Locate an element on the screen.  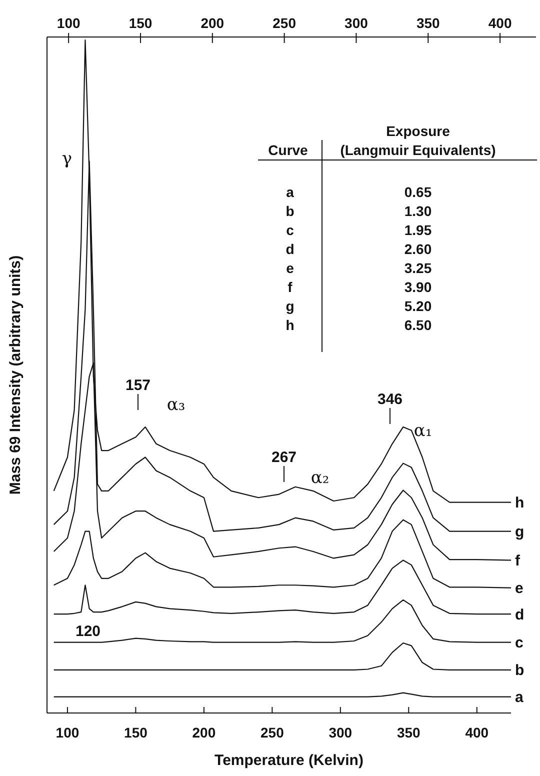
x-tick-label: 350 is located at coordinates (408, 732).